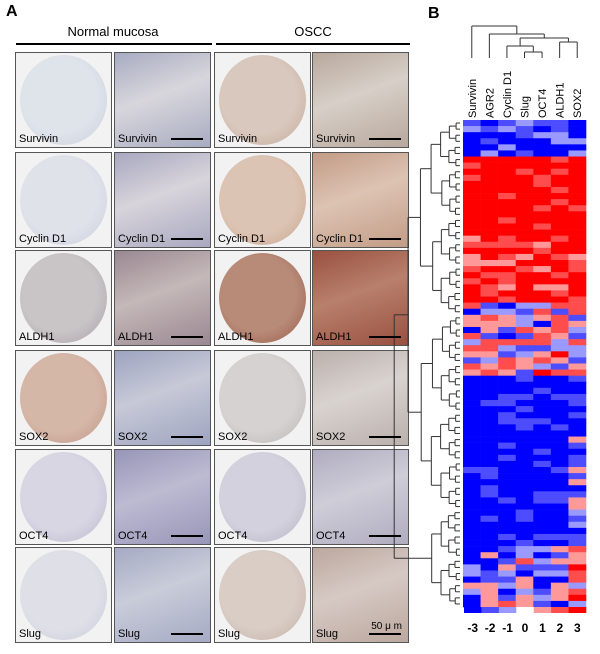 The height and width of the screenshot is (654, 600). What do you see at coordinates (233, 536) in the screenshot?
I see `marker-label: OCT4` at bounding box center [233, 536].